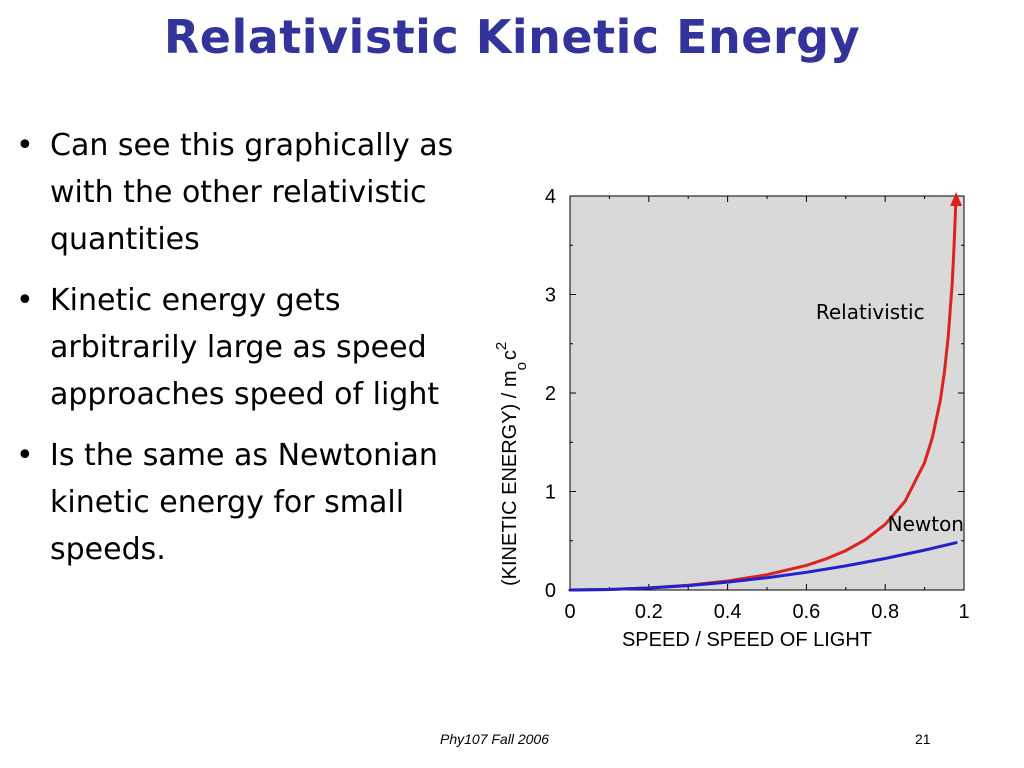 The image size is (1024, 768). I want to click on series-annotation: Newton, so click(926, 524).